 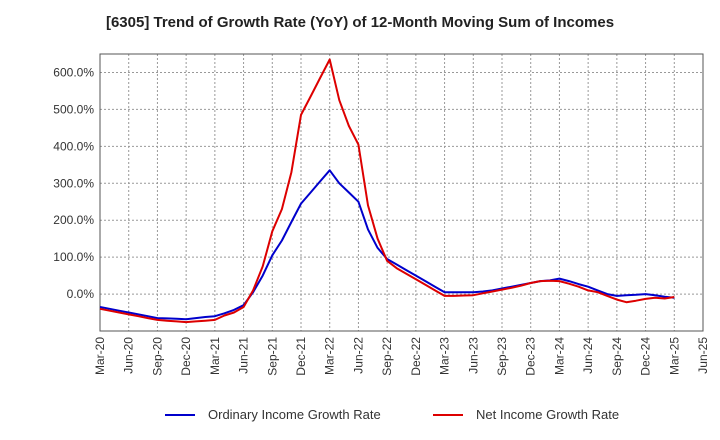 I want to click on x-tick-label: Mar-23, so click(x=445, y=356).